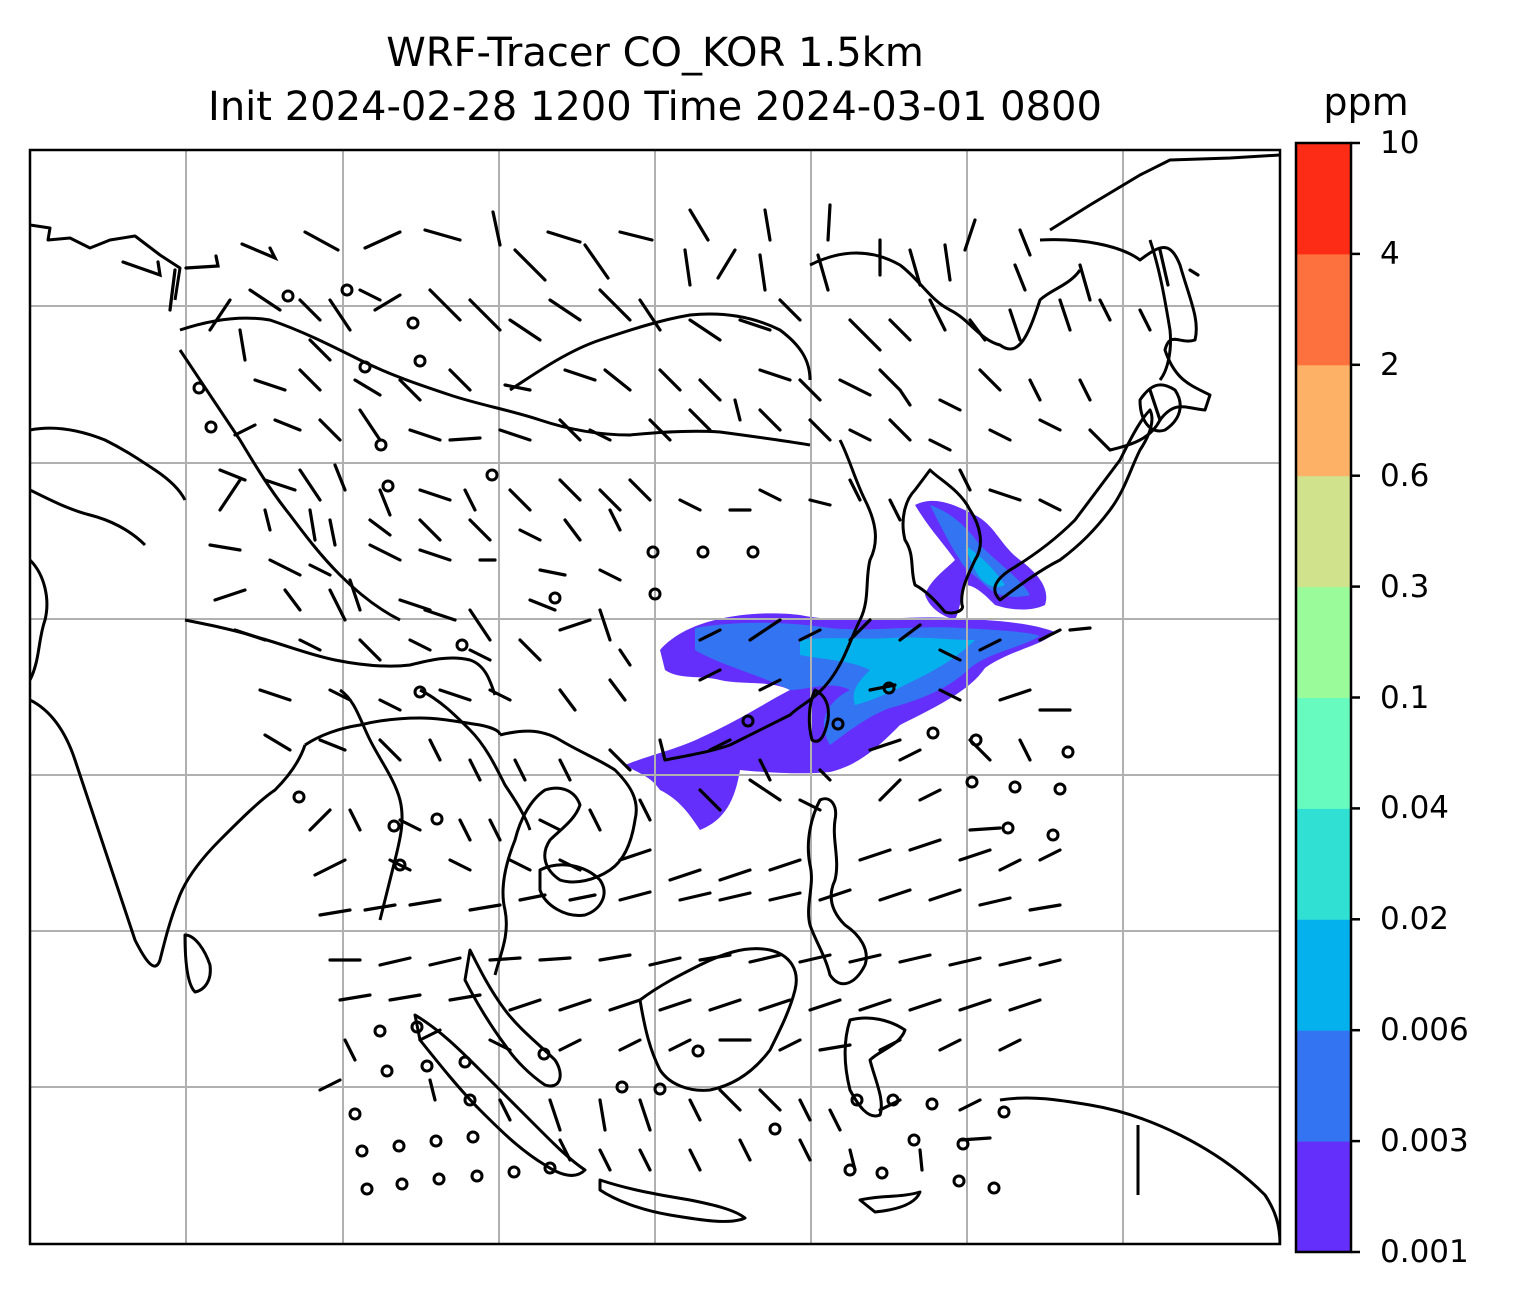  What do you see at coordinates (1415, 919) in the screenshot?
I see `colorbar-tick-label: 0.02` at bounding box center [1415, 919].